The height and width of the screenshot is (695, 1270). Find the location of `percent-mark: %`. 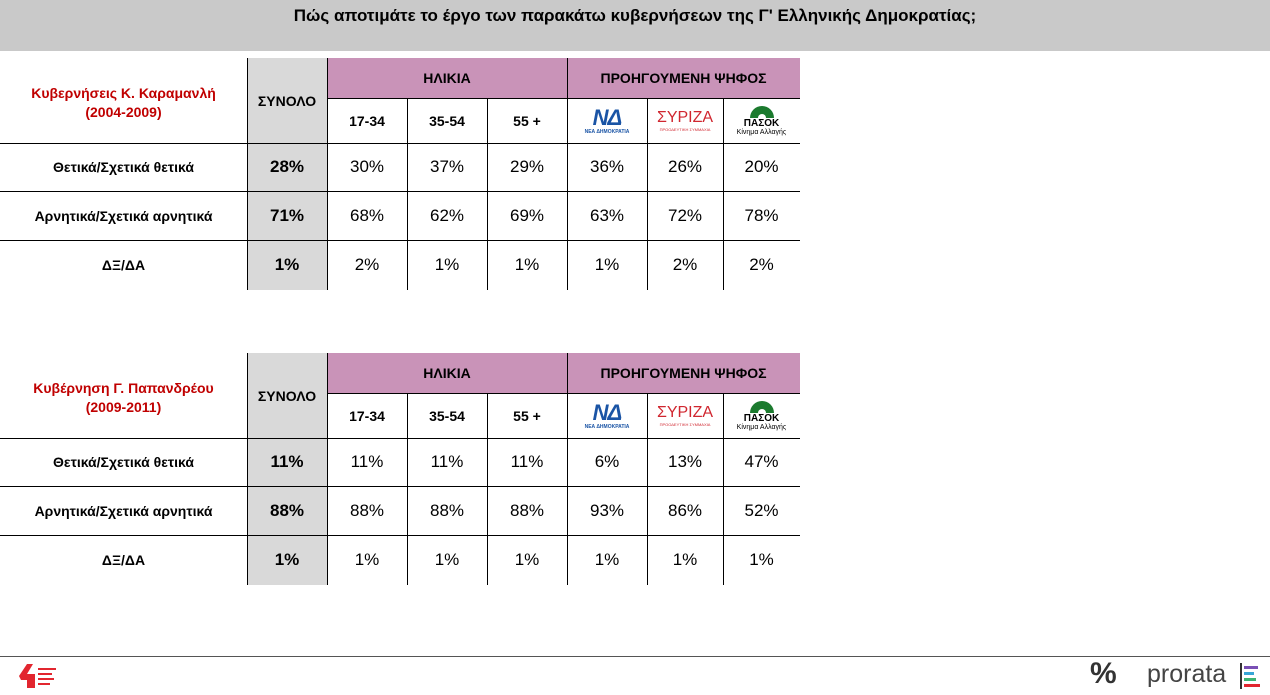

percent-mark: % is located at coordinates (1103, 673).